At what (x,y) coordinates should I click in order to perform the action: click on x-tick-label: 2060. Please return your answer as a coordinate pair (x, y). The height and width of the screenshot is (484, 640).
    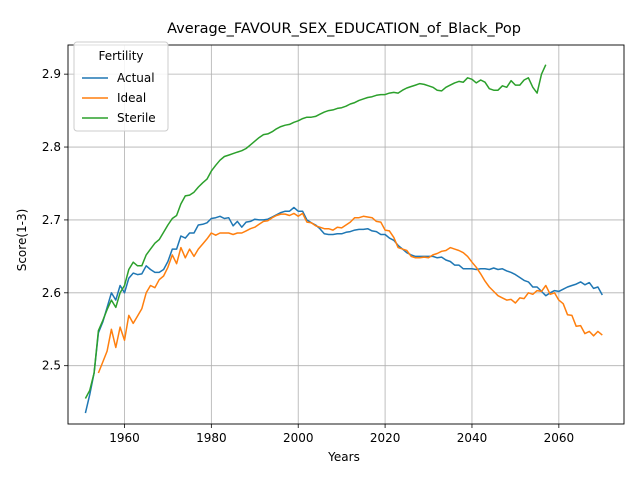
    Looking at the image, I should click on (559, 438).